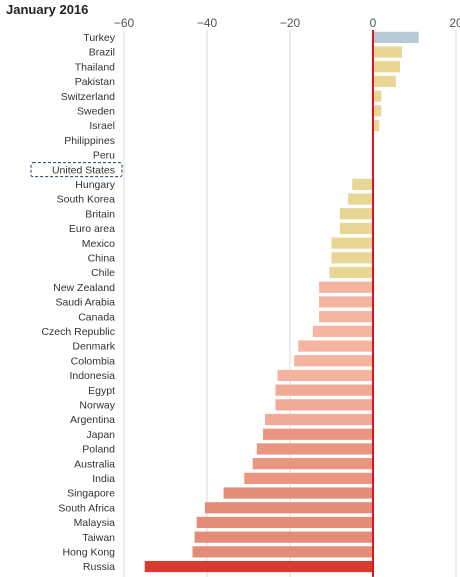 This screenshot has height=577, width=460. What do you see at coordinates (100, 214) in the screenshot?
I see `category-label: Britain` at bounding box center [100, 214].